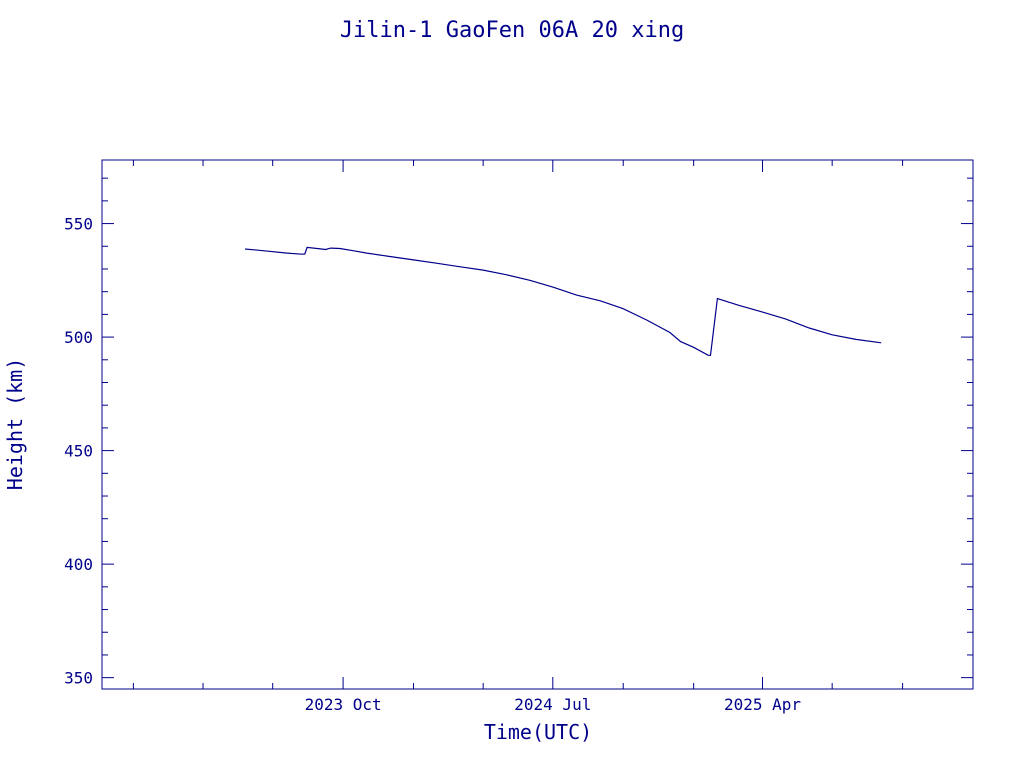  What do you see at coordinates (512, 30) in the screenshot?
I see `chart-title: Jilin-1 GaoFen 06A 20 xing` at bounding box center [512, 30].